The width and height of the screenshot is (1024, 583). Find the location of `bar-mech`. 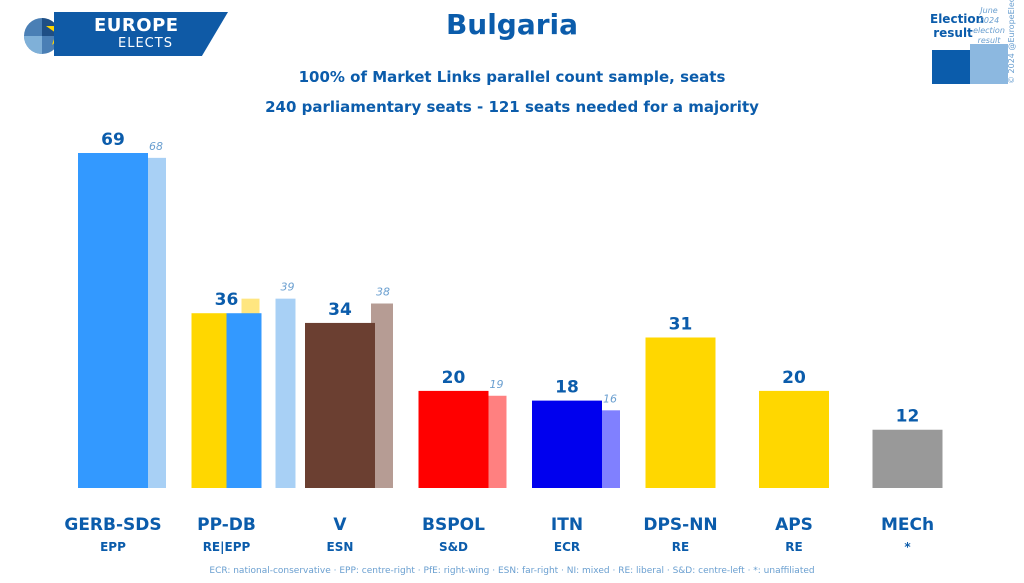

bar-mech is located at coordinates (907, 458).